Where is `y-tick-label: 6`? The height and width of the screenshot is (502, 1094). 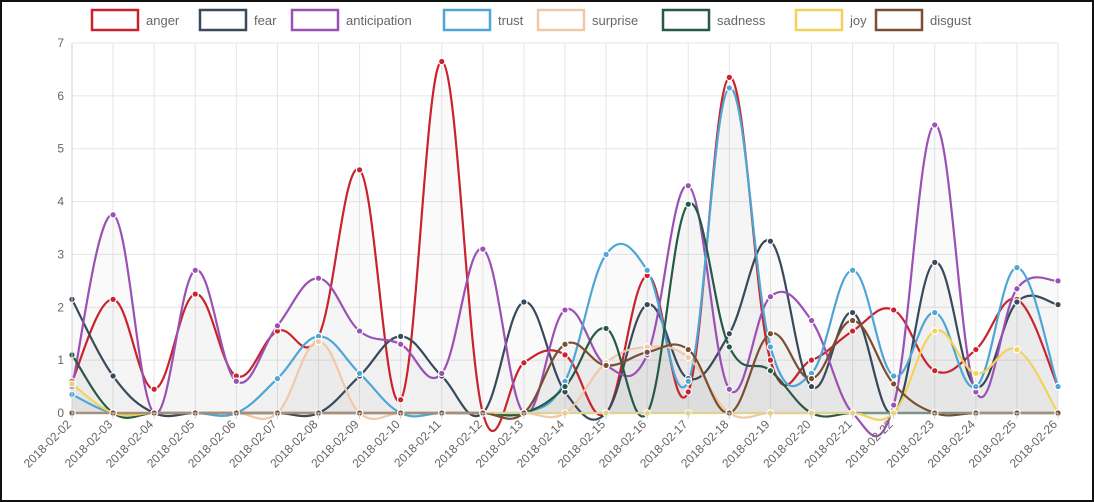 y-tick-label: 6 is located at coordinates (60, 96).